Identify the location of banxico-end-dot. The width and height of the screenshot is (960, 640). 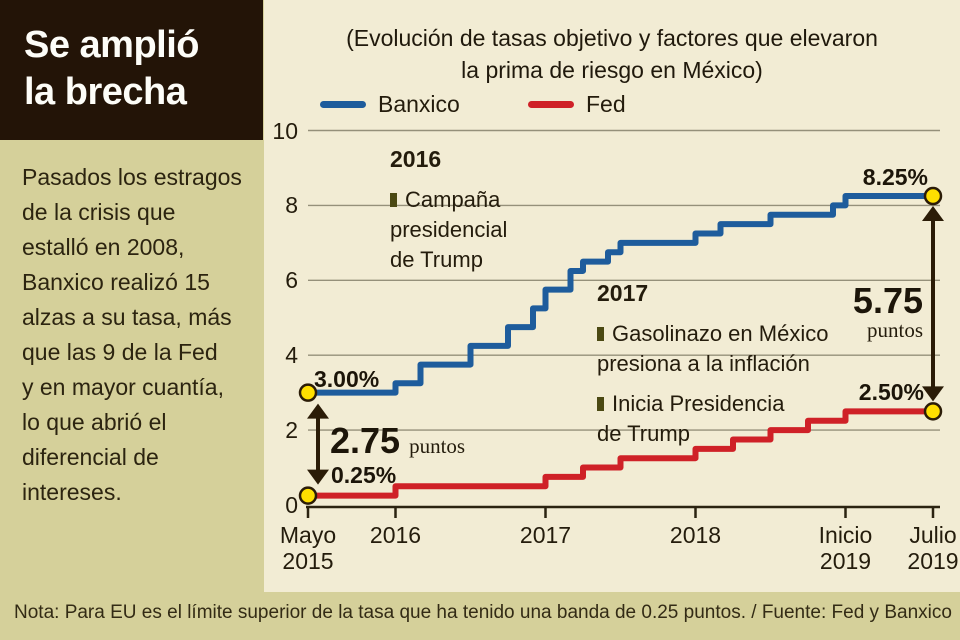
(933, 196).